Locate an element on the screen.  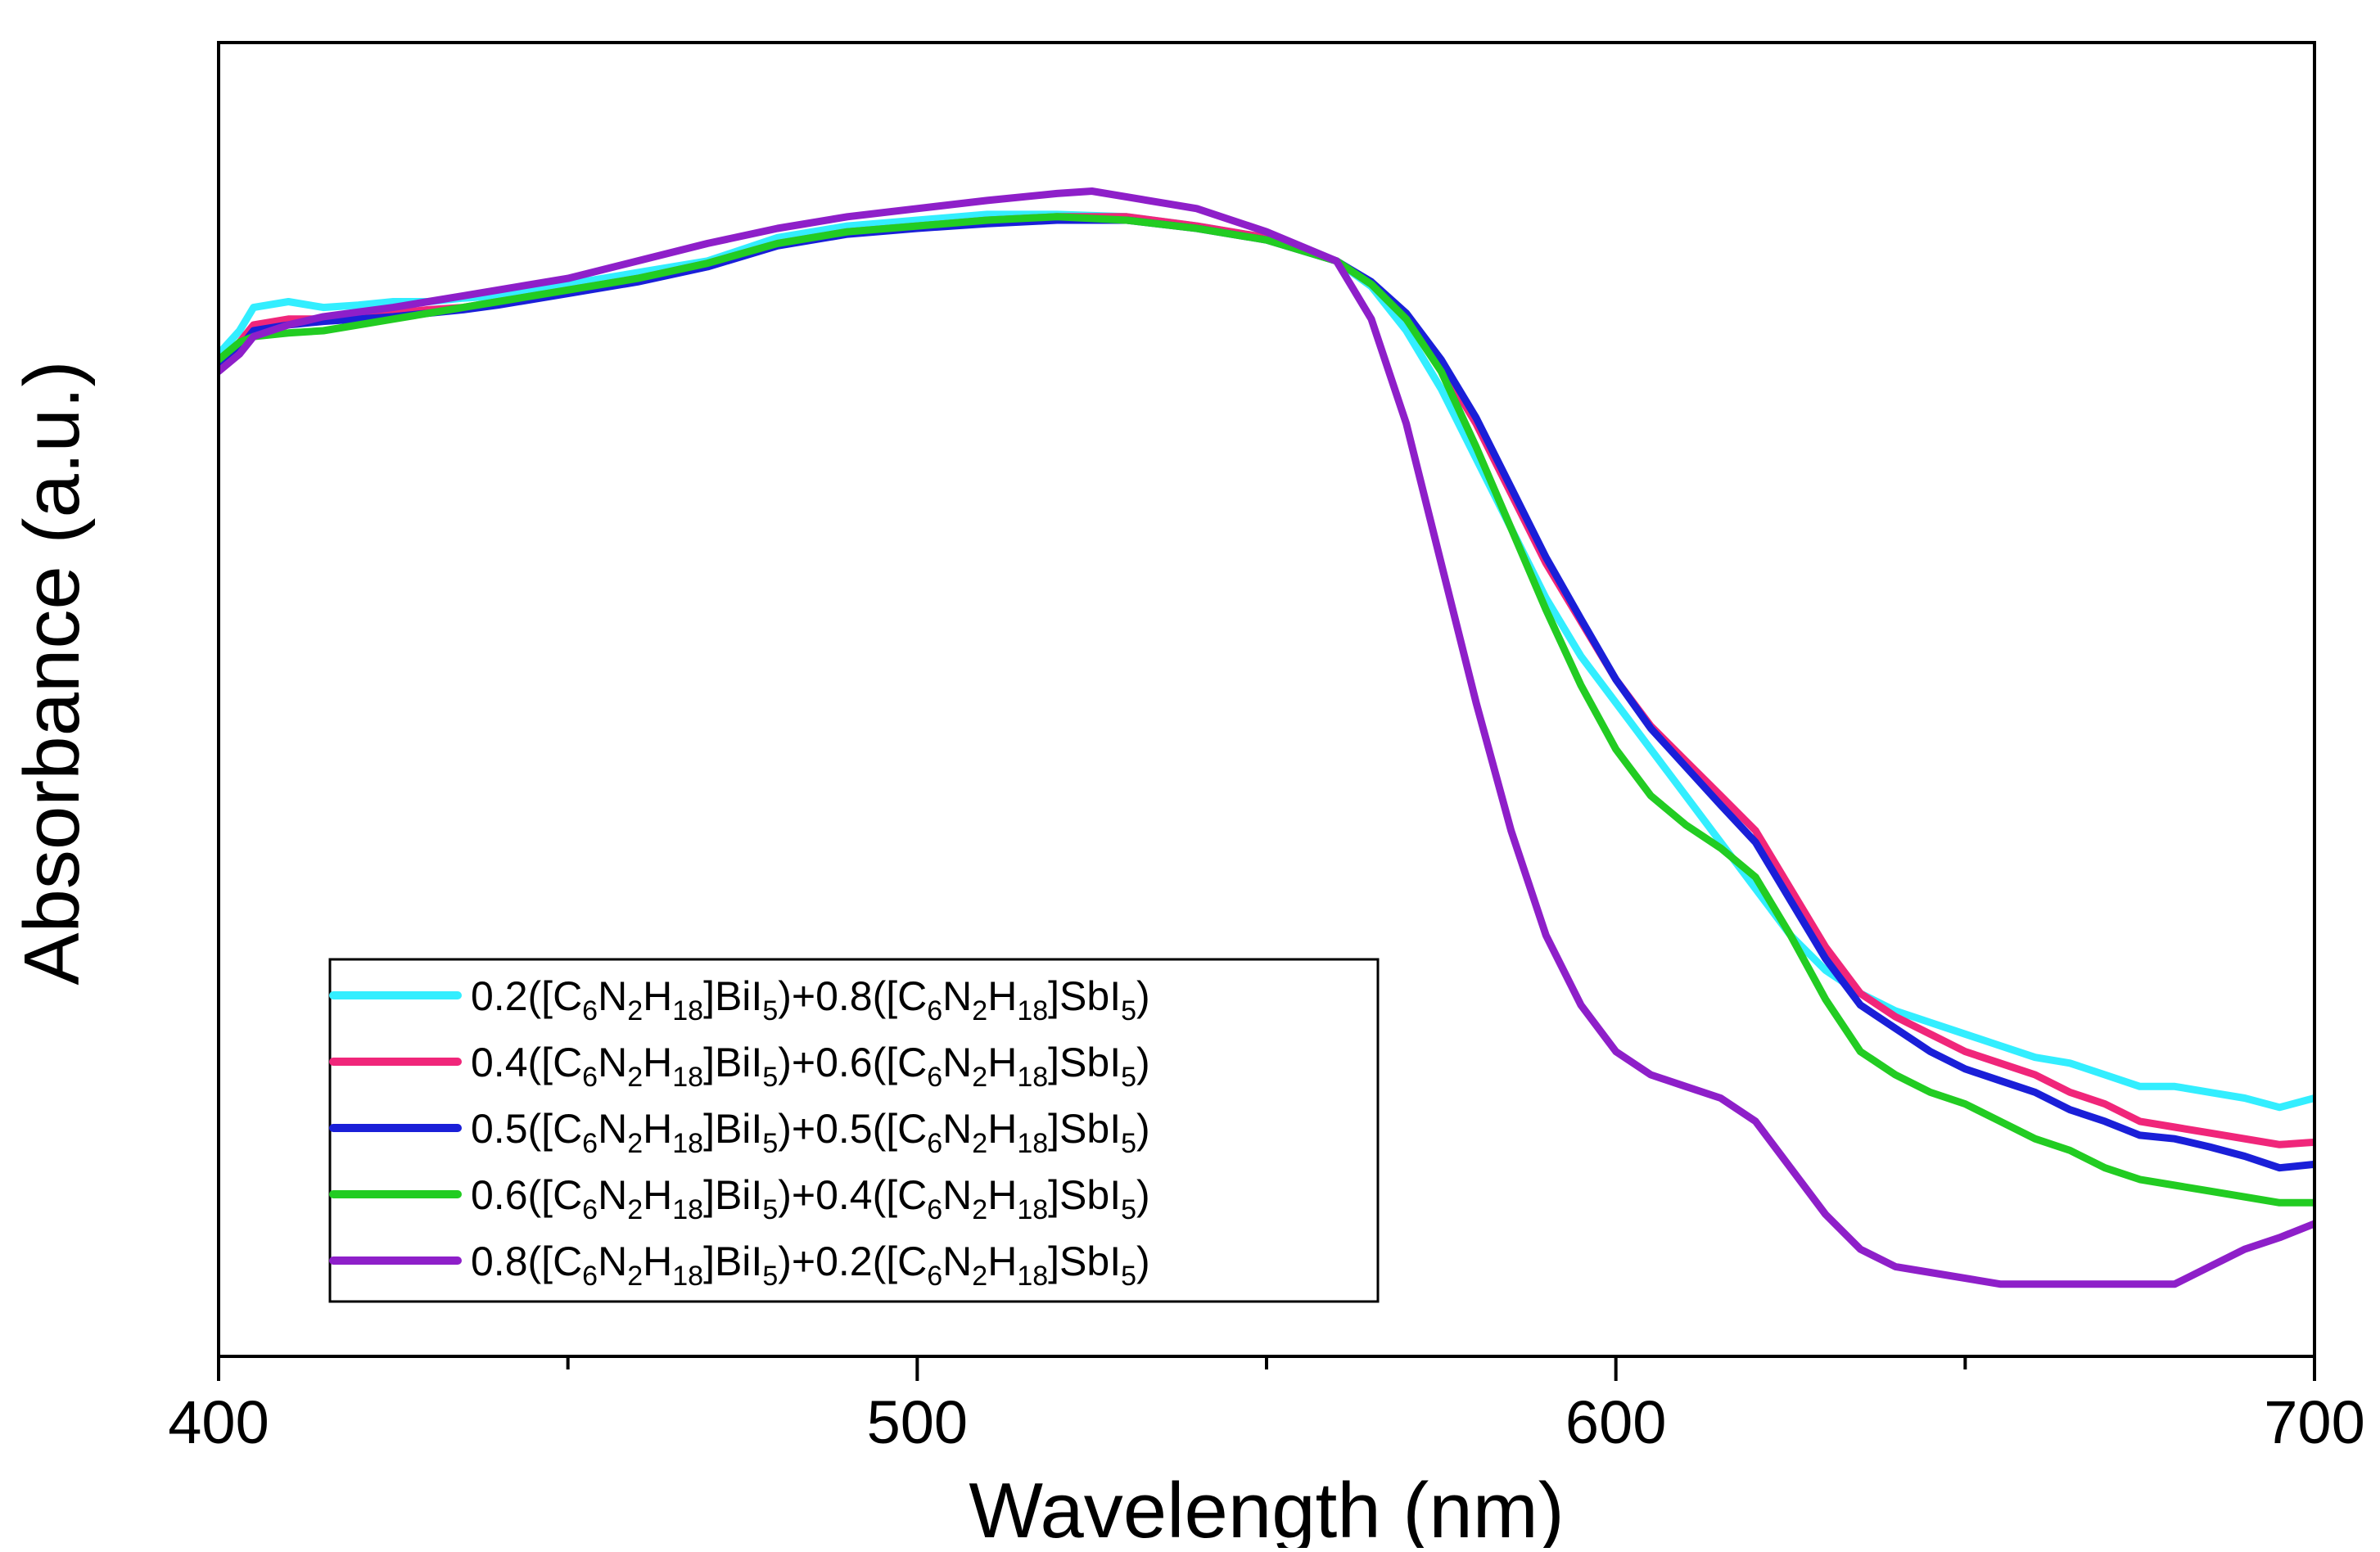
legend-entry-5: 0.8([C6N2H18]BiI5)+0.2([C6N2H18]SbI5) is located at coordinates (811, 1265).